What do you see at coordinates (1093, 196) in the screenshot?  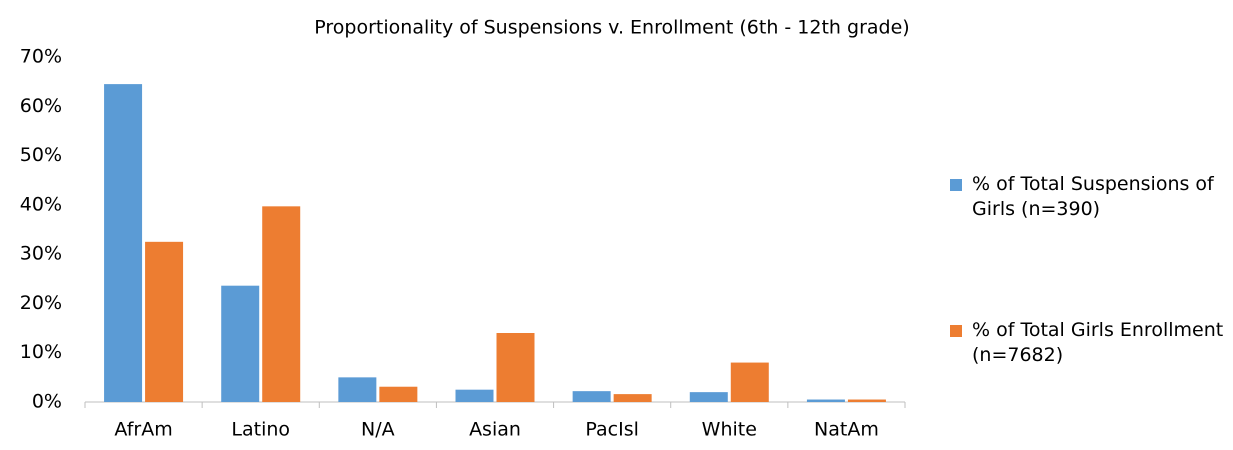 I see `legend-label: % of Total Suspensions of Girls (n=390)` at bounding box center [1093, 196].